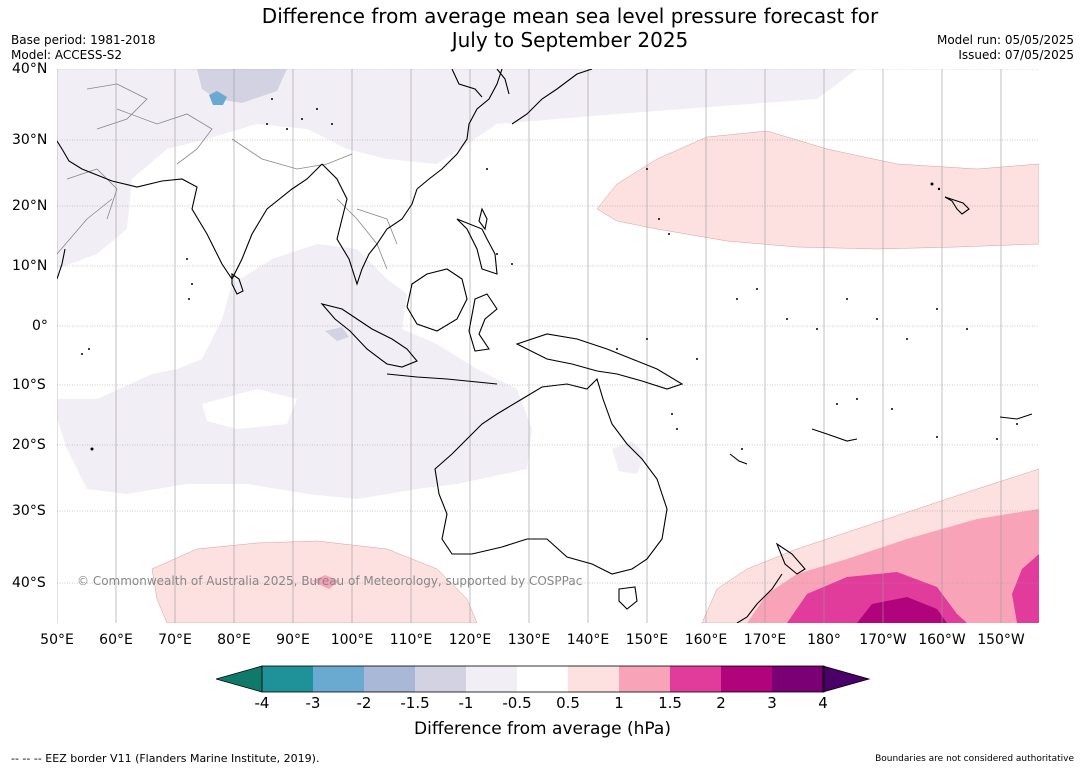 This screenshot has width=1085, height=770. What do you see at coordinates (262, 703) in the screenshot?
I see `colorbar-tick: -4` at bounding box center [262, 703].